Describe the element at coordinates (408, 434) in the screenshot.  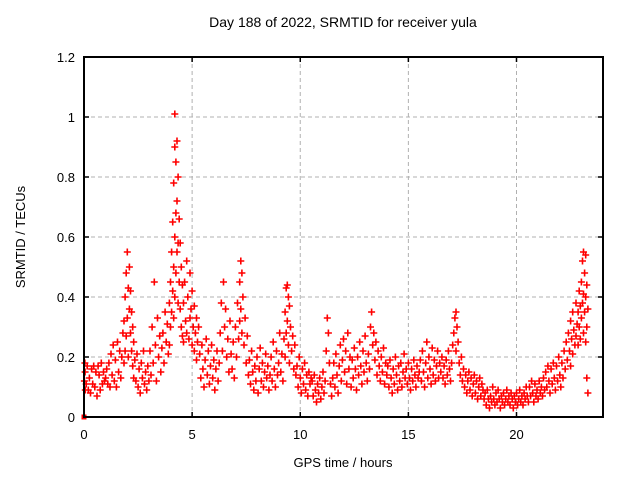
I see `x-tick-label: 15` at that location.